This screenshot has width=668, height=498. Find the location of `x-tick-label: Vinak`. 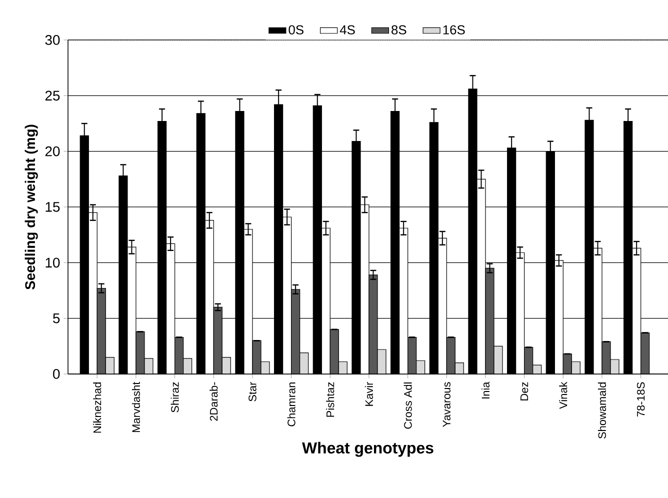

x-tick-label: Vinak is located at coordinates (563, 395).